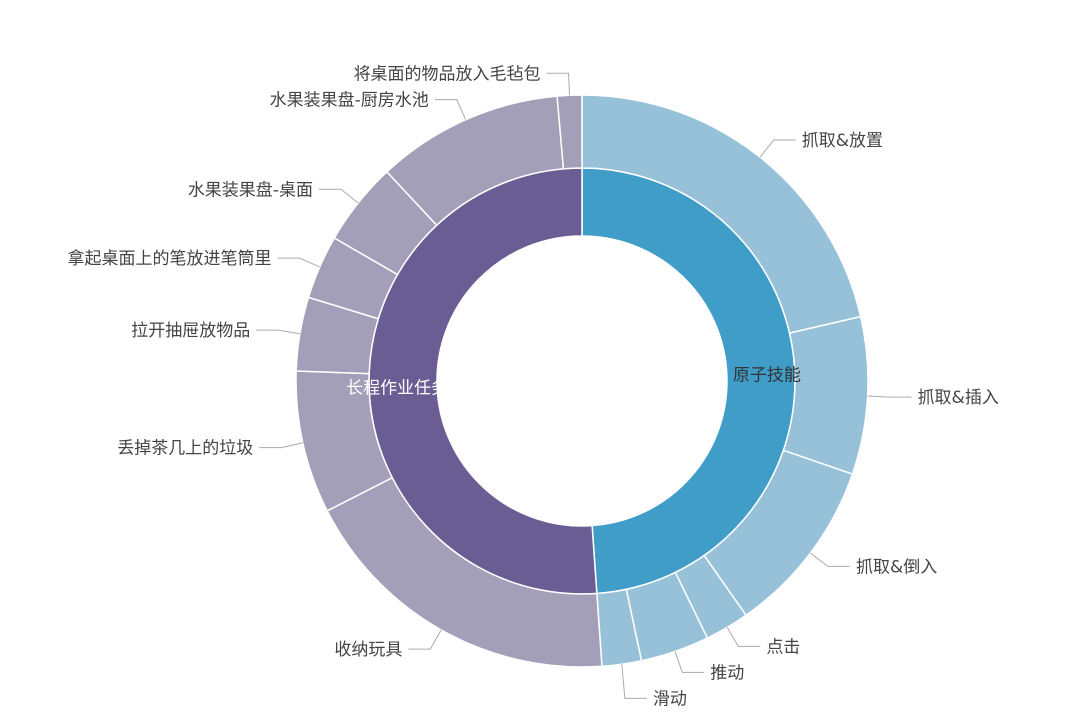 This screenshot has height=720, width=1080. I want to click on outer-label: 点击, so click(783, 647).